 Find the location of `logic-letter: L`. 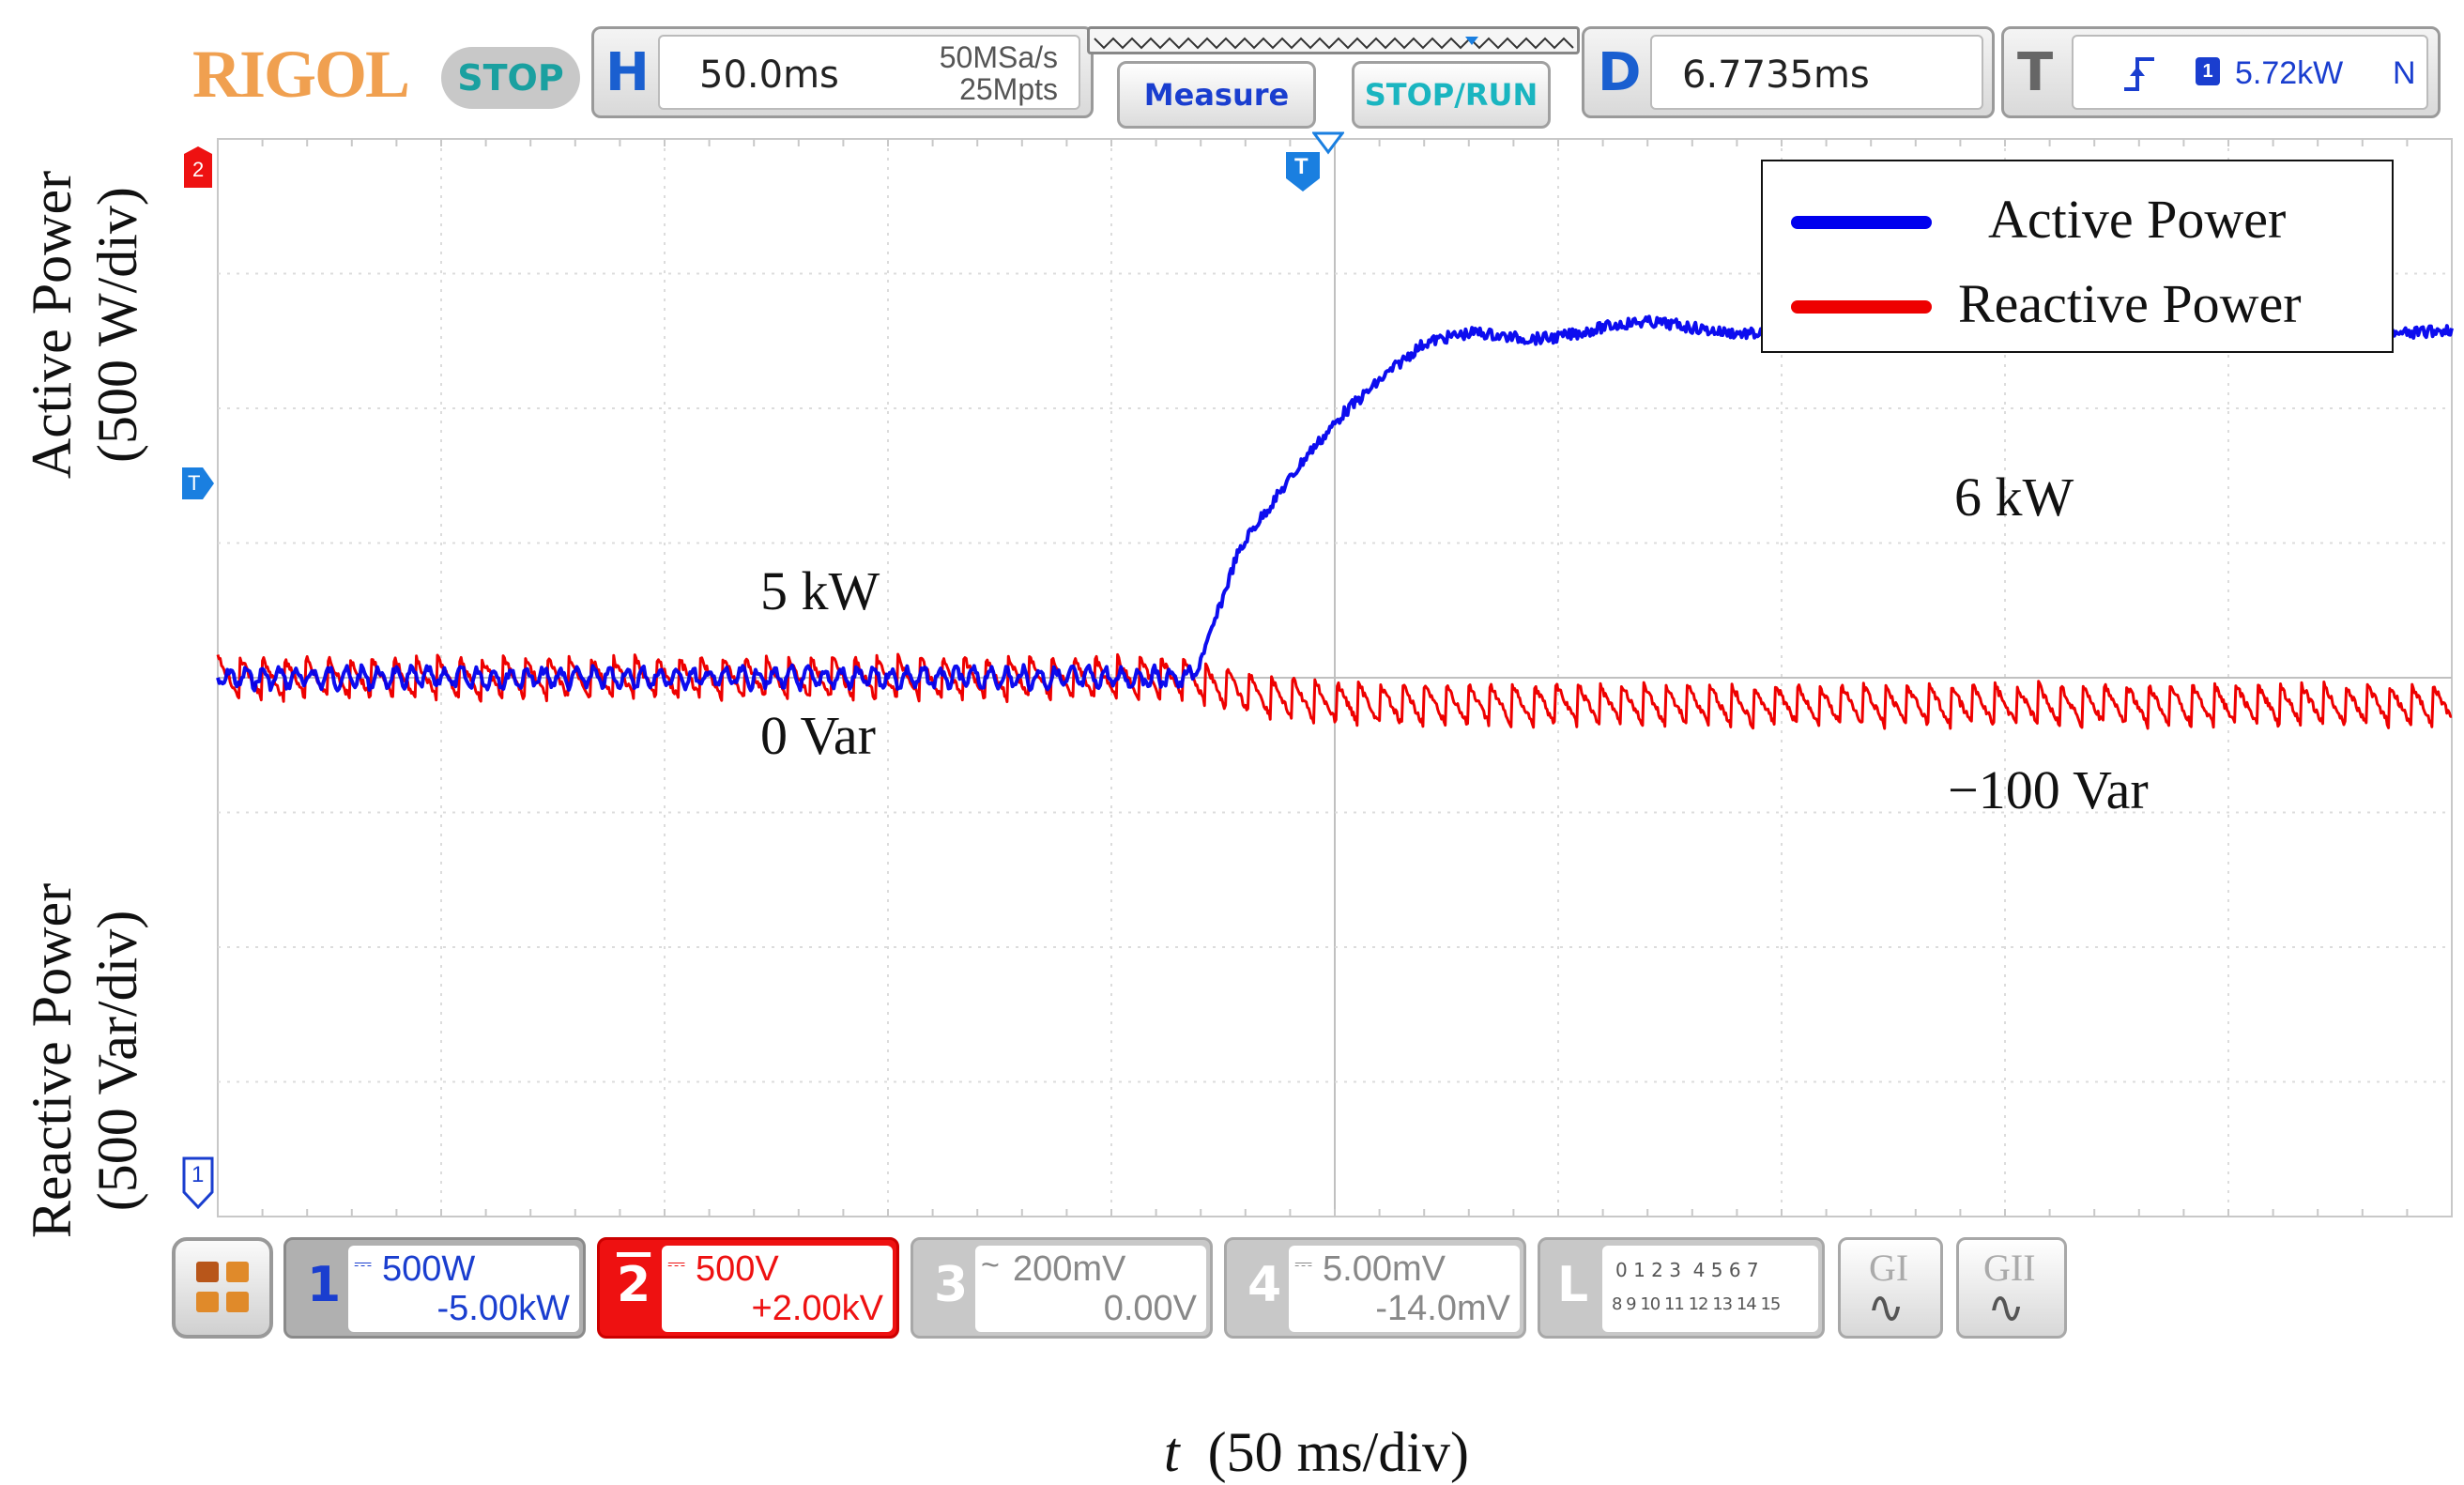

logic-letter: L is located at coordinates (1573, 1285).